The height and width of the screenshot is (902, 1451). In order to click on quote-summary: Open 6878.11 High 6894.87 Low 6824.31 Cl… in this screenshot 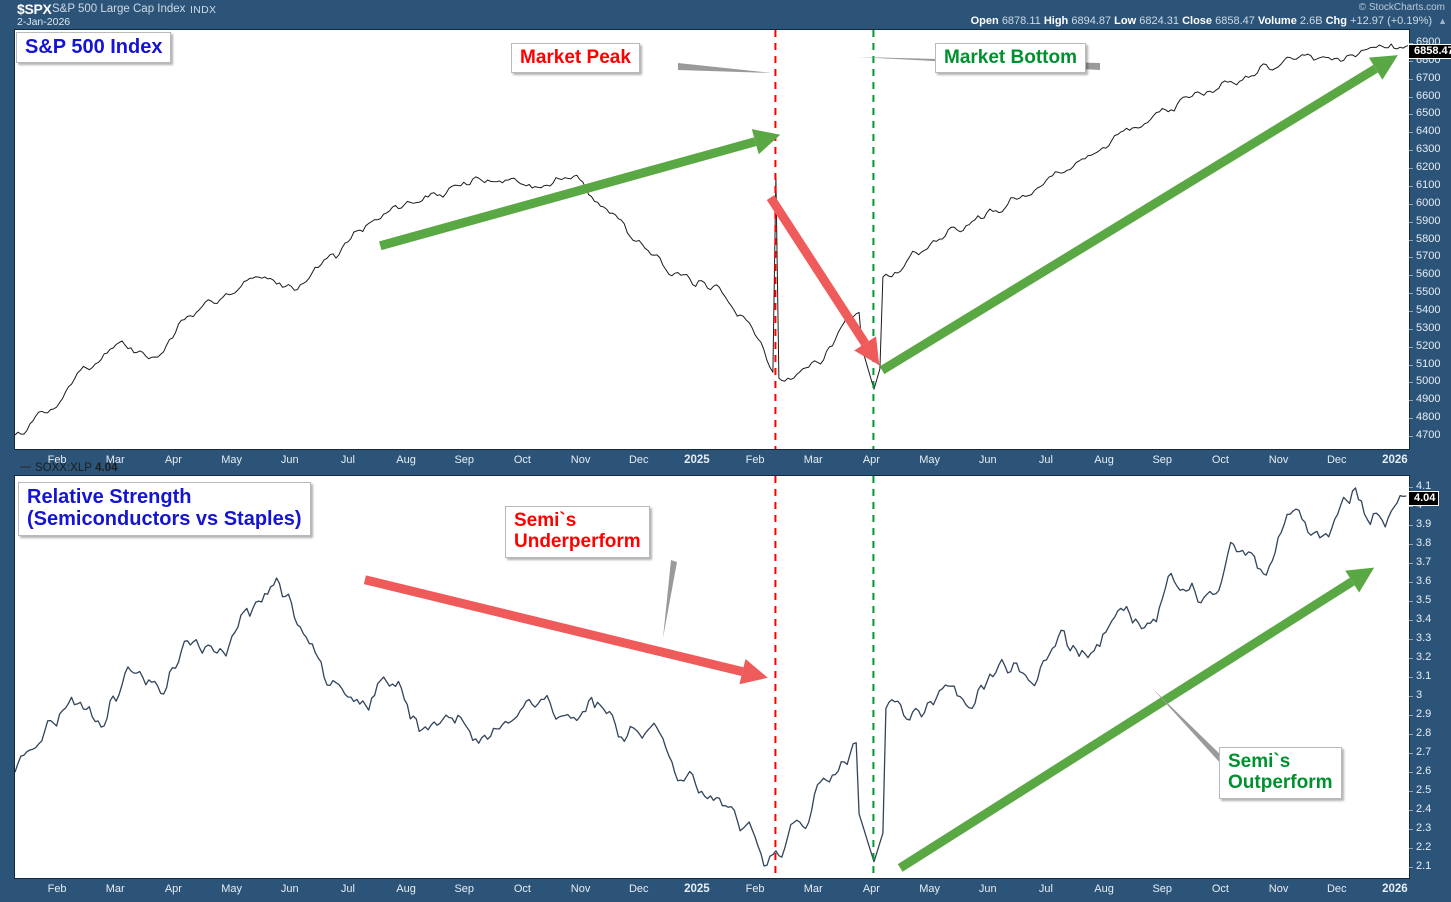, I will do `click(1209, 21)`.